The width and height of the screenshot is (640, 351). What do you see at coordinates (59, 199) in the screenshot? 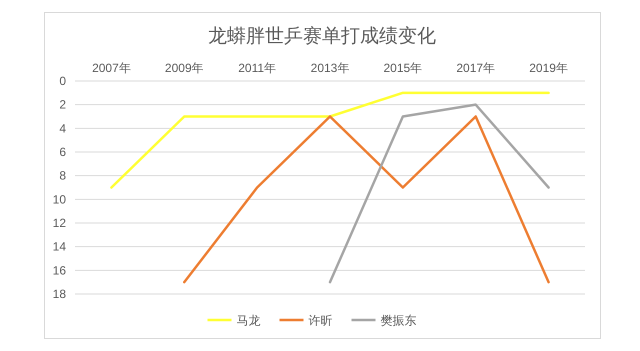
I see `y-tick-label: 10` at bounding box center [59, 199].